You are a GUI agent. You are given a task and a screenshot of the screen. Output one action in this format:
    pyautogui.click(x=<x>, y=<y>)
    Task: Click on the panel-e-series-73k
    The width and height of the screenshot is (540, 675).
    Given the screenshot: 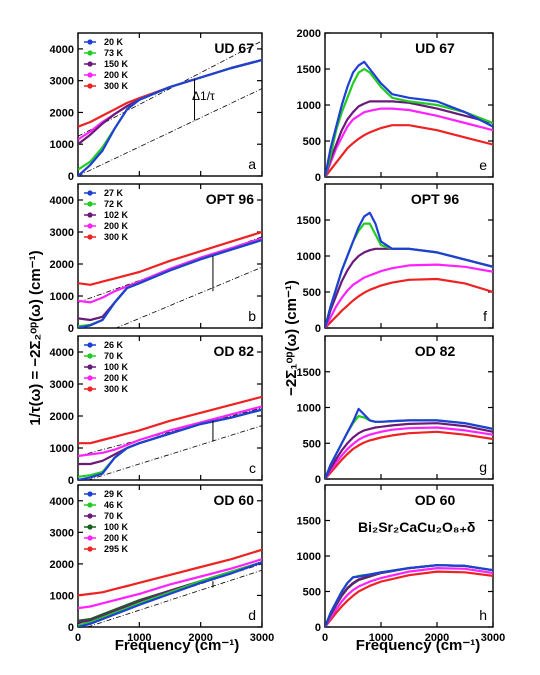 What is the action you would take?
    pyautogui.click(x=409, y=122)
    